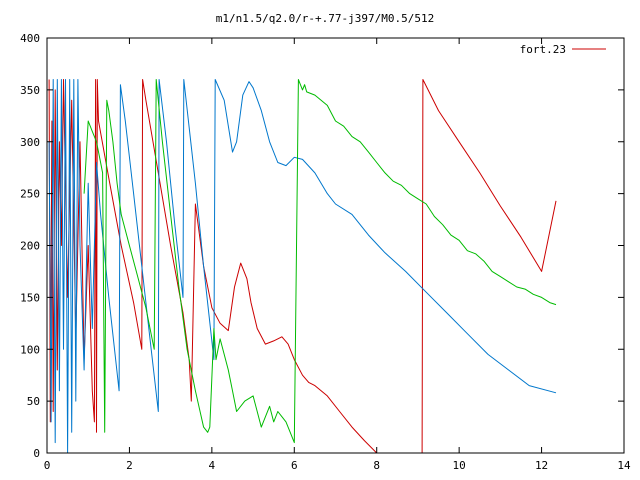 The height and width of the screenshot is (480, 640). I want to click on y-tick-label: 100, so click(30, 349).